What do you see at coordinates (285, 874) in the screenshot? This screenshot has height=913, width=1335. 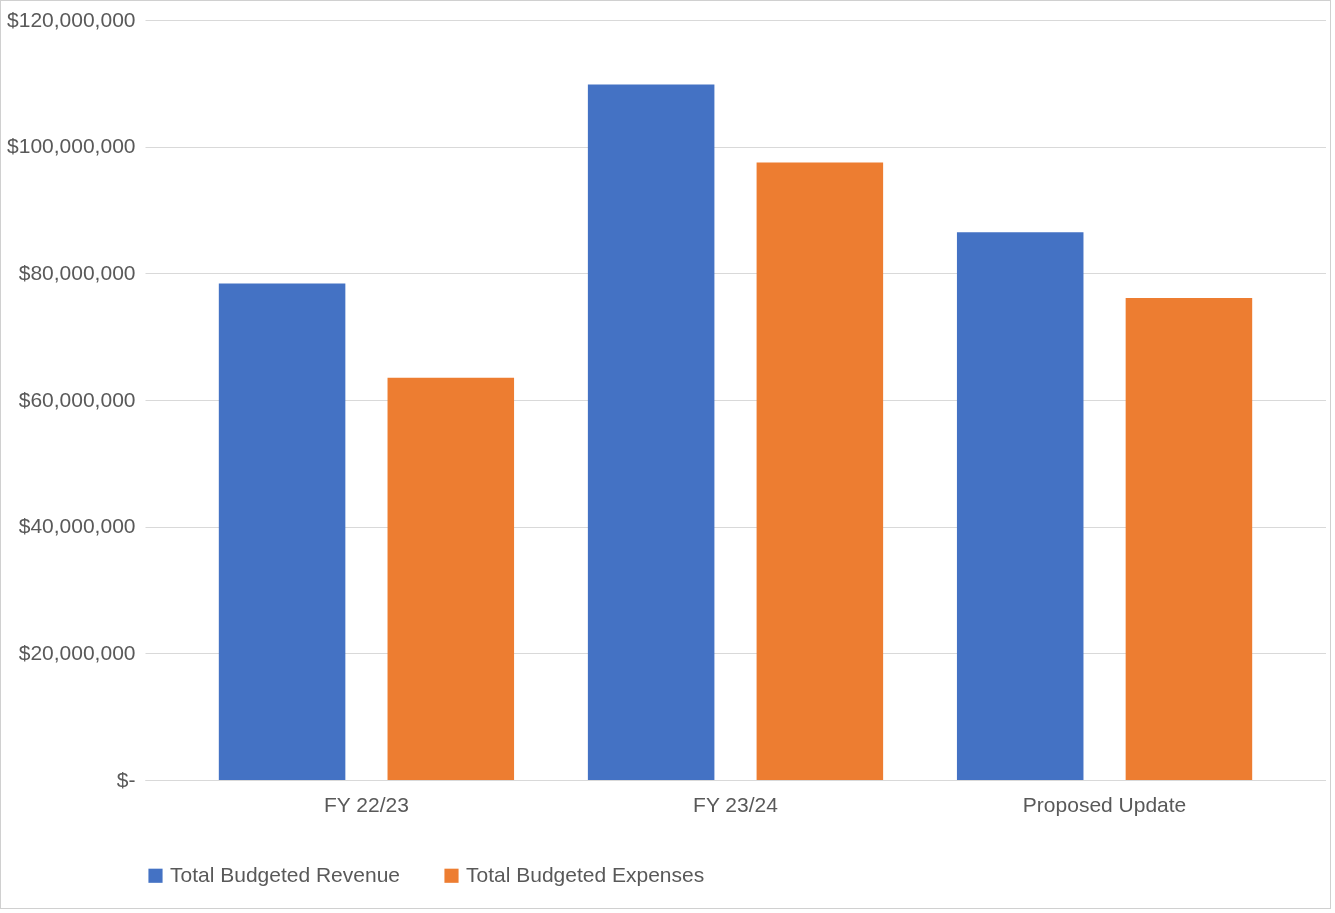 I see `legend-label: Total Budgeted Revenue` at bounding box center [285, 874].